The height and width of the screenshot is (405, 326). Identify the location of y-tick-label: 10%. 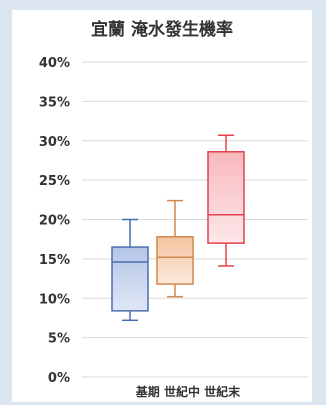
(54, 299).